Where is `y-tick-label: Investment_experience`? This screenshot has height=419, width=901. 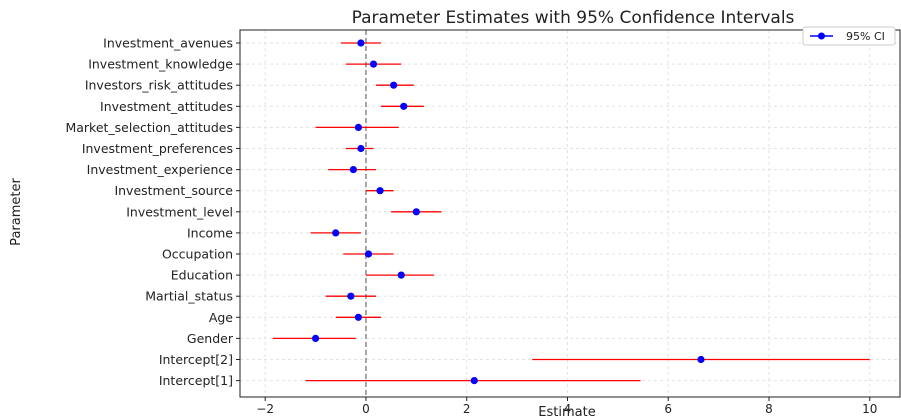
y-tick-label: Investment_experience is located at coordinates (160, 169).